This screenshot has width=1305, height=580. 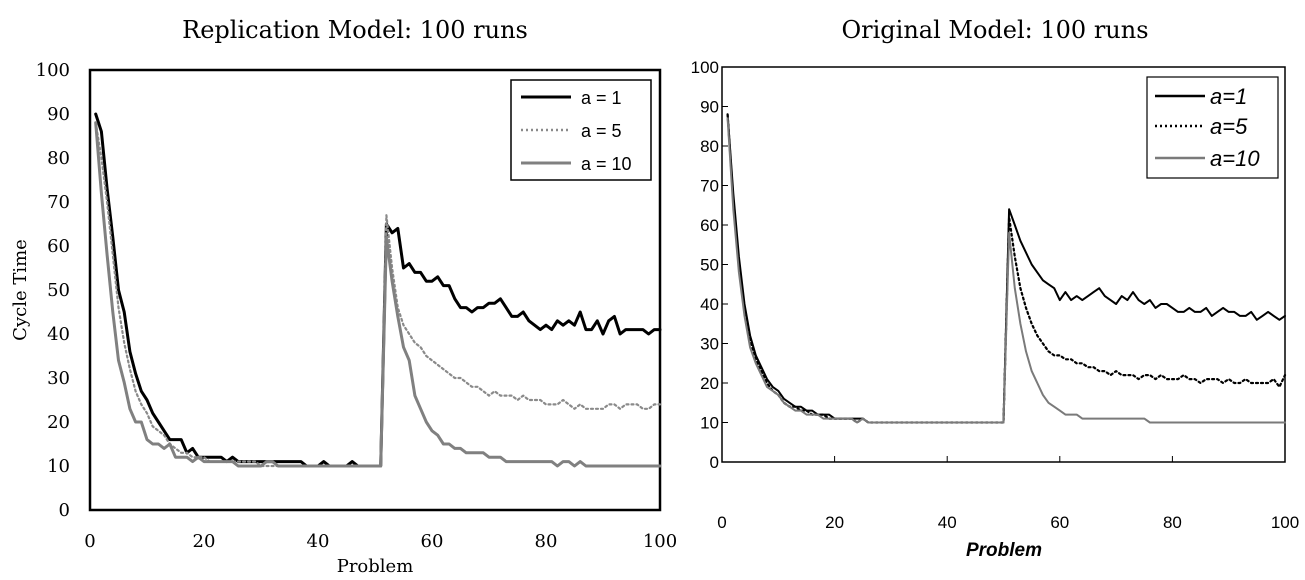 What do you see at coordinates (1229, 126) in the screenshot?
I see `legend-label-a5: a=5` at bounding box center [1229, 126].